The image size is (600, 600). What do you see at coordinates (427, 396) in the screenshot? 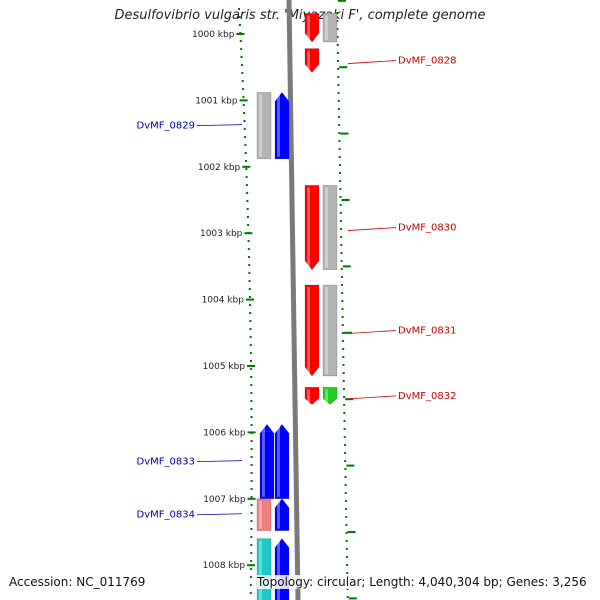
I see `gene-label-DvMF_0832: DvMF_0832` at bounding box center [427, 396].